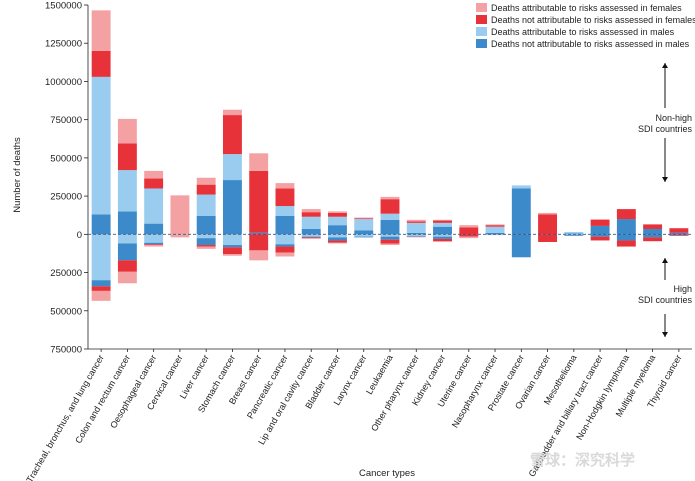  What do you see at coordinates (673, 118) in the screenshot?
I see `upper-annotation: Non-high` at bounding box center [673, 118].